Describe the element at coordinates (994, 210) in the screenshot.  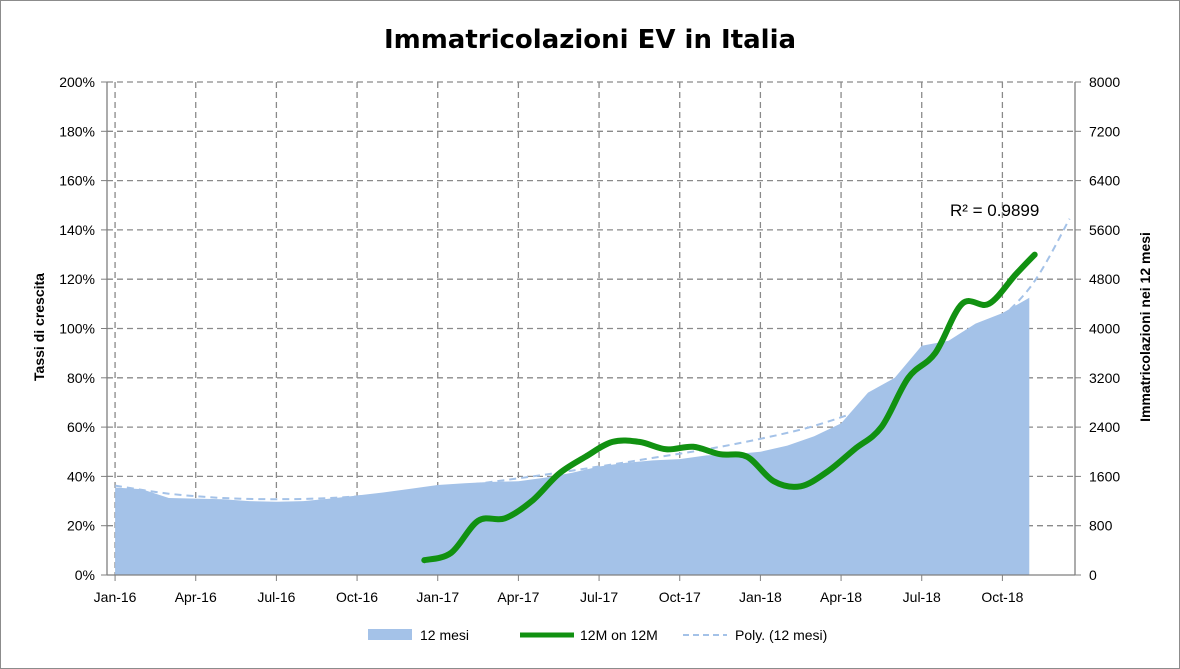
I see `r-squared-annotation: R² = 0.9899` at that location.